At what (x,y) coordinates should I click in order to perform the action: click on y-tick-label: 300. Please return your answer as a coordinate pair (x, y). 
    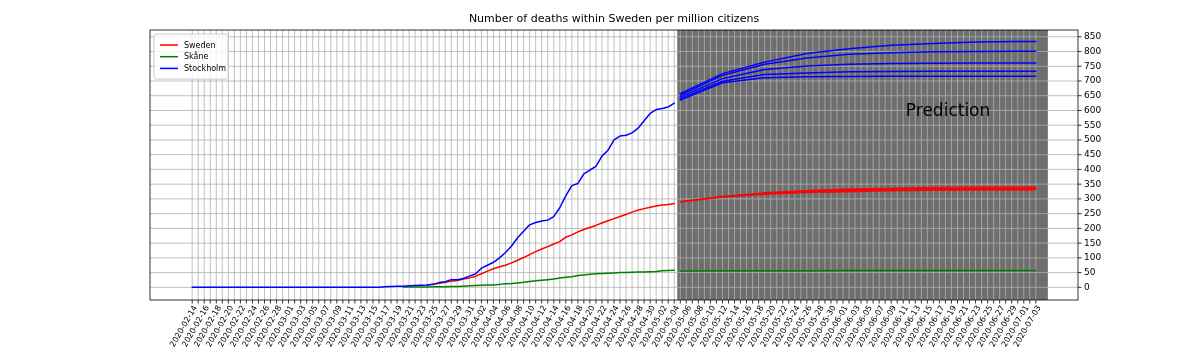
    Looking at the image, I should click on (1093, 198).